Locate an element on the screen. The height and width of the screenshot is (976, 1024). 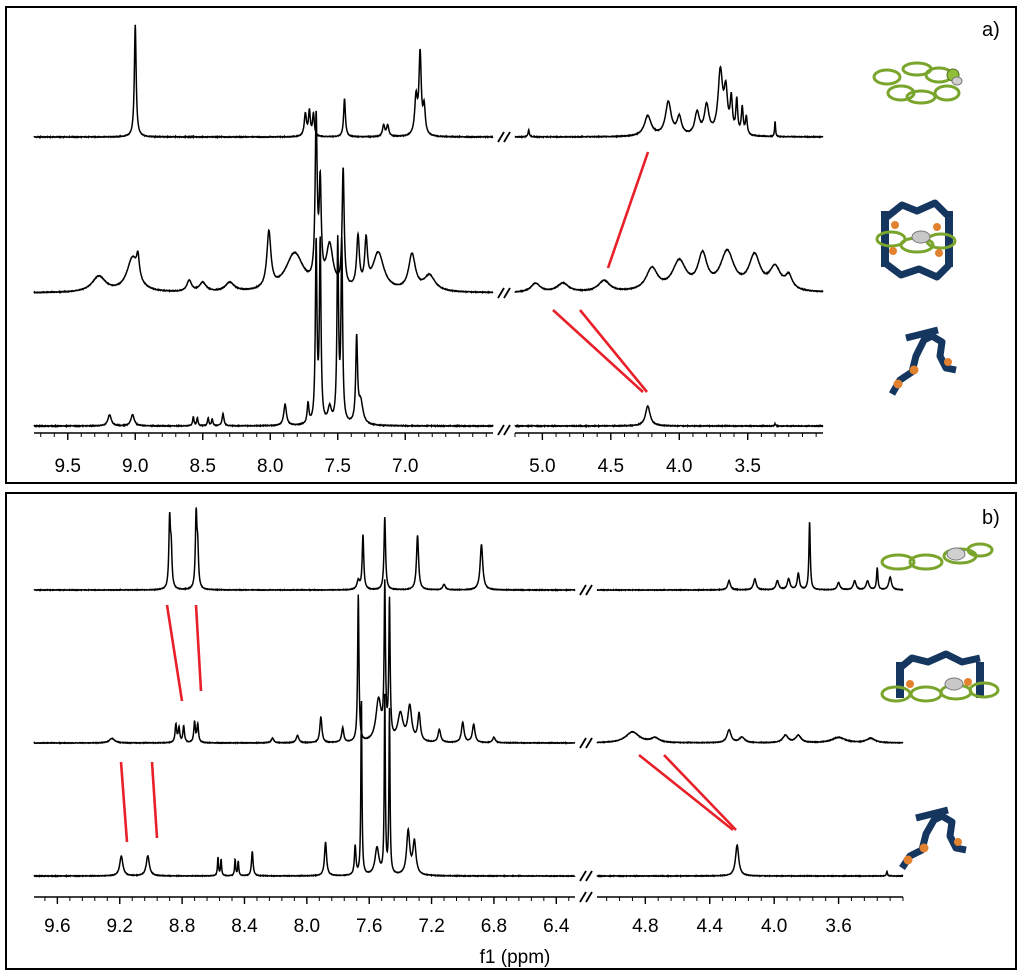
tick-label: 8.8 is located at coordinates (182, 926).